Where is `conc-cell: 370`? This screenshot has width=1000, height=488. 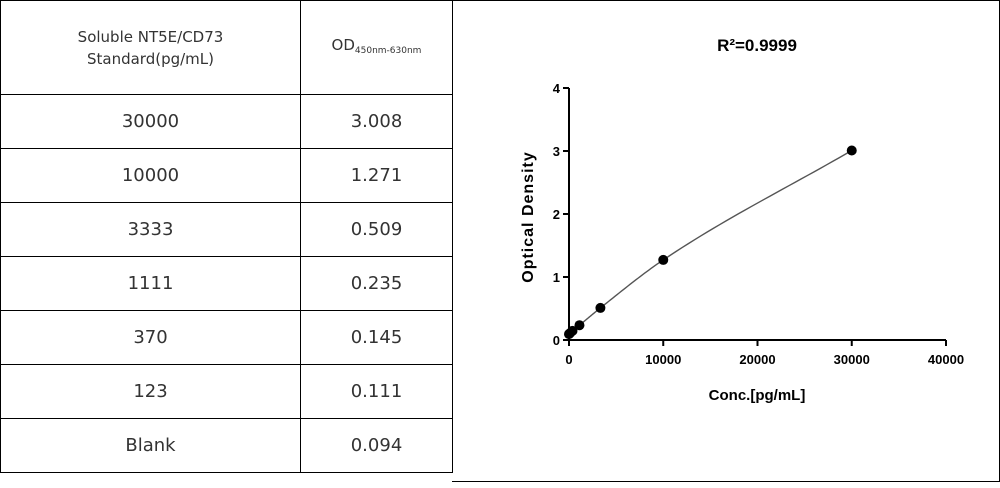
conc-cell: 370 is located at coordinates (150, 337).